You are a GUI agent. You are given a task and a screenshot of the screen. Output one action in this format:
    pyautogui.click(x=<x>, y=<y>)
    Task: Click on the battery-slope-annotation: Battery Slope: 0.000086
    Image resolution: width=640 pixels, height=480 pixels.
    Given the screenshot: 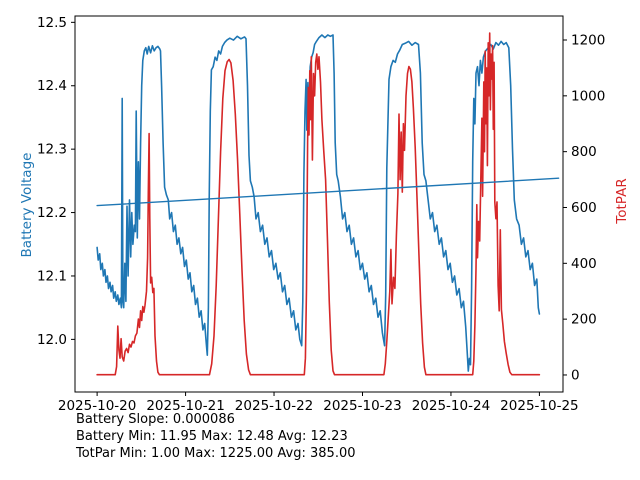 What is the action you would take?
    pyautogui.click(x=155, y=419)
    